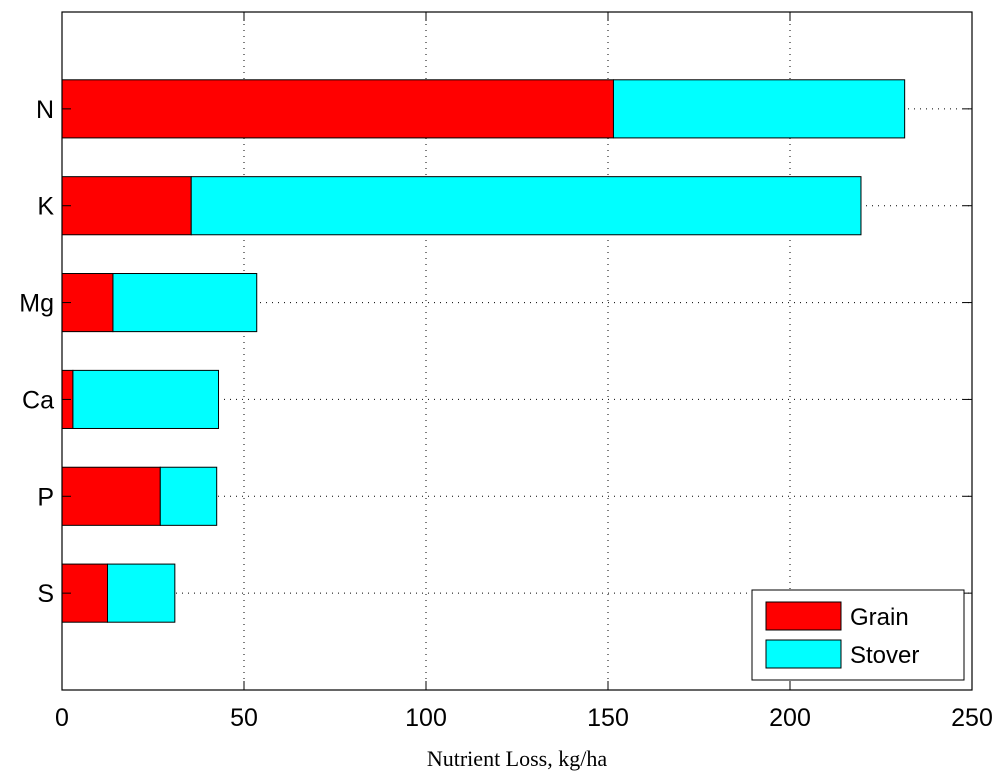 This screenshot has width=999, height=777. What do you see at coordinates (188, 496) in the screenshot?
I see `bar-stover-p` at bounding box center [188, 496].